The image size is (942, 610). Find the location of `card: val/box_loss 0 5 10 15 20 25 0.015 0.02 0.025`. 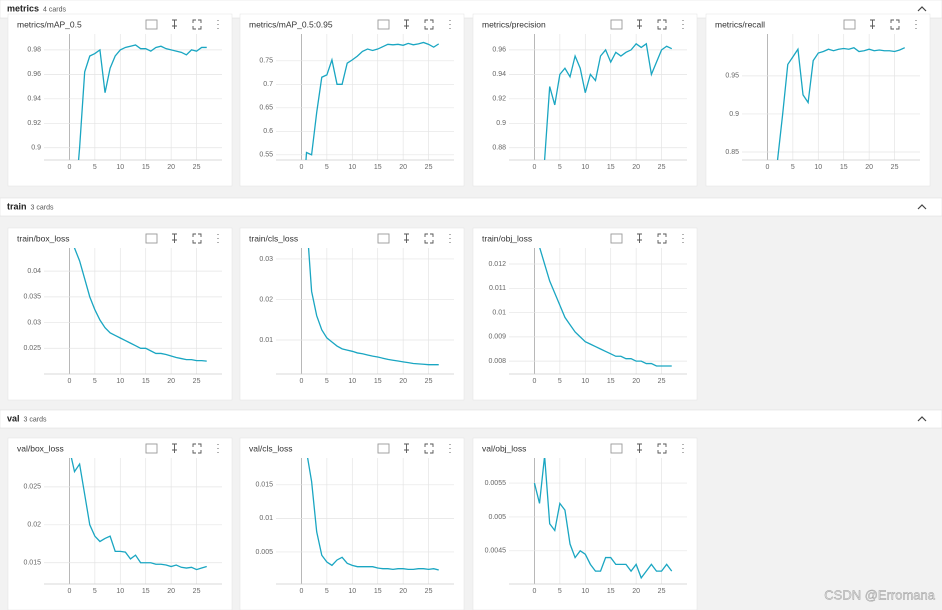

card: val/box_loss 0 5 10 15 20 25 0.015 0.02 0.025 is located at coordinates (120, 523).